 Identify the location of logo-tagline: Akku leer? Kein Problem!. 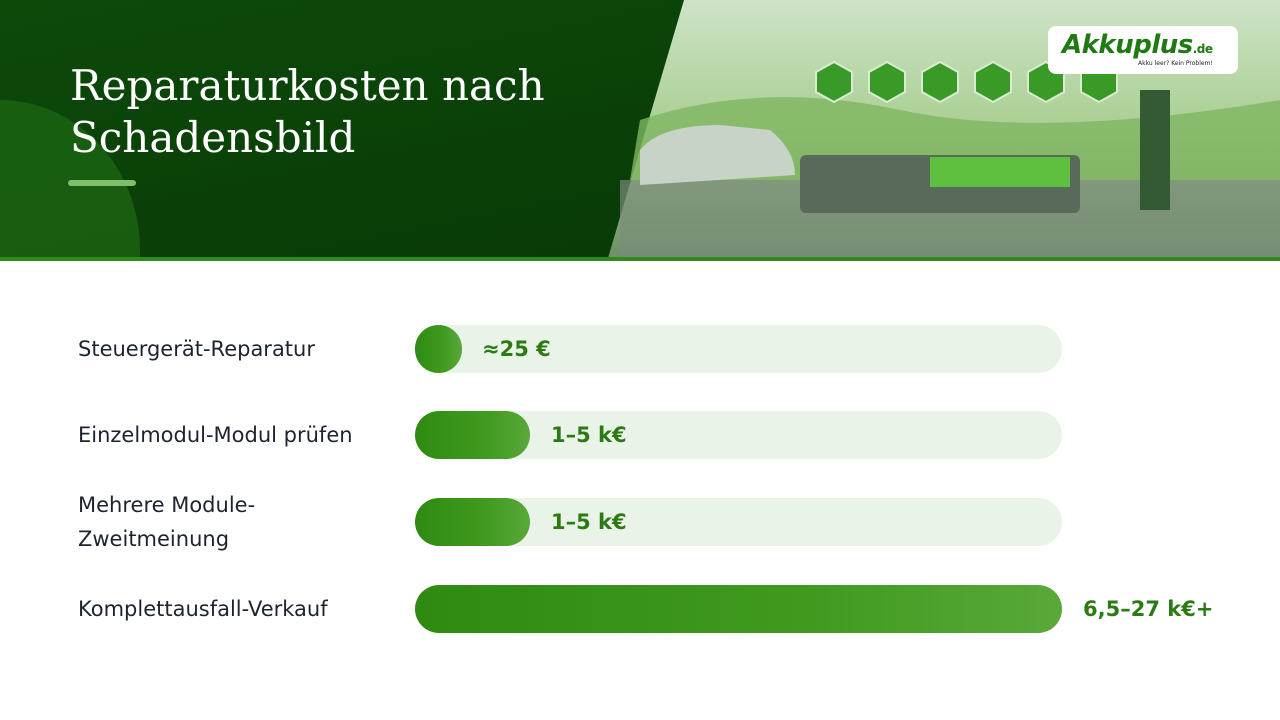
(1175, 63).